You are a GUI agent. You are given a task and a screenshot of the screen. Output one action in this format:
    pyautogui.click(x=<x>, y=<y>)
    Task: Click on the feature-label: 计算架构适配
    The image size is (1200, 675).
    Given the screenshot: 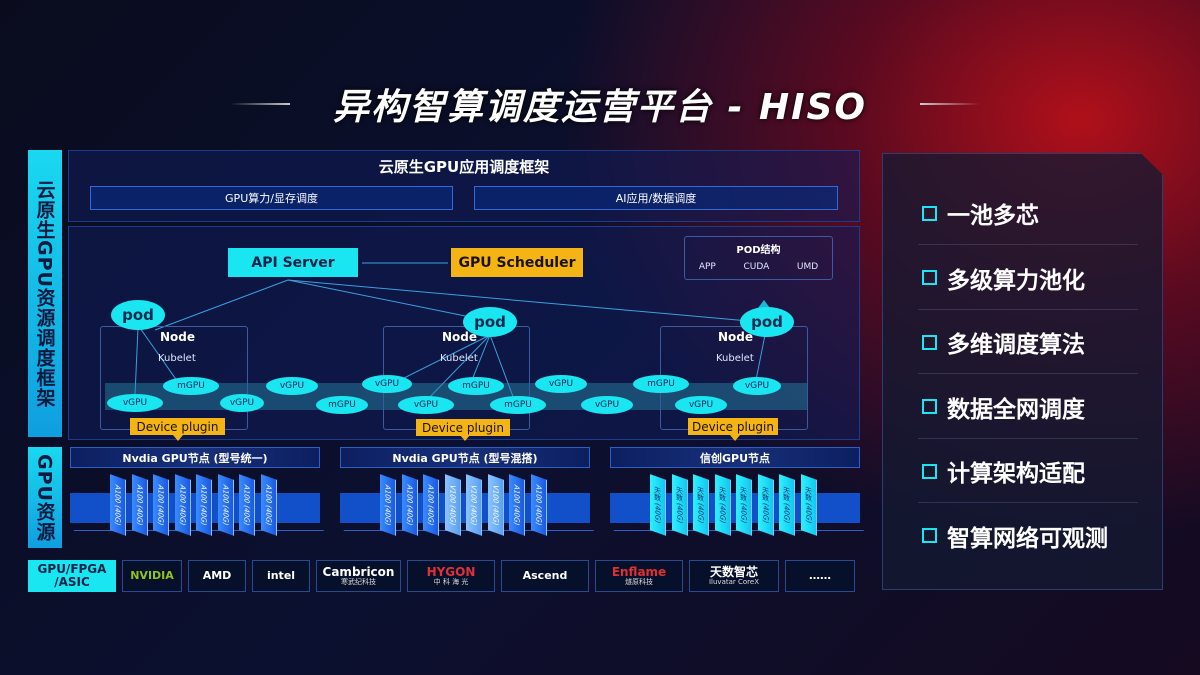 What is the action you would take?
    pyautogui.click(x=1016, y=474)
    